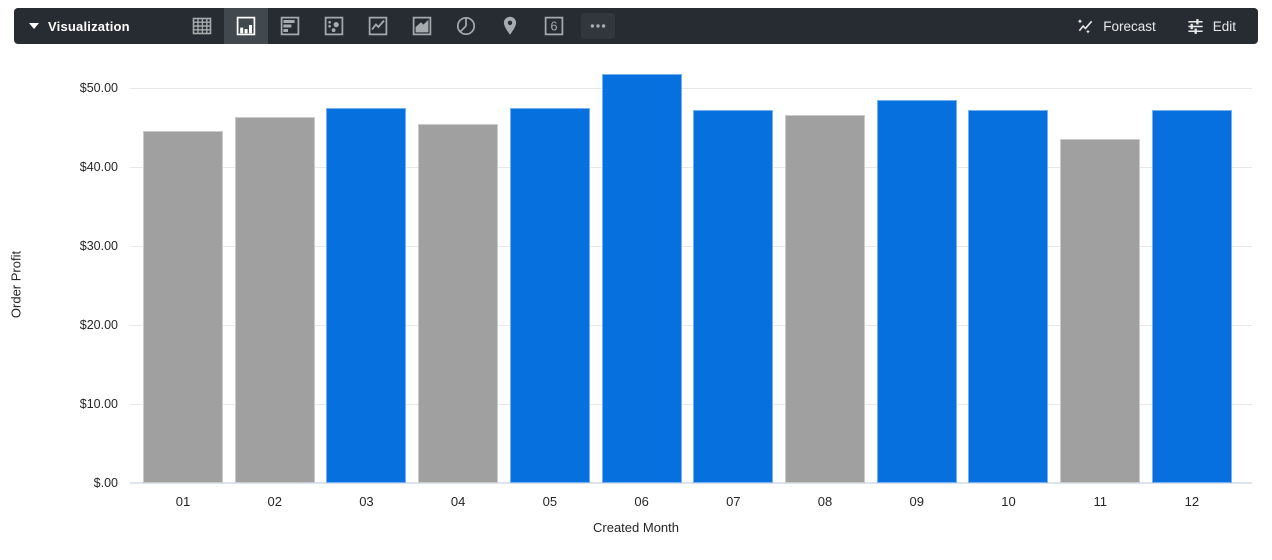 This screenshot has height=560, width=1272. I want to click on area-chart-icon, so click(422, 26).